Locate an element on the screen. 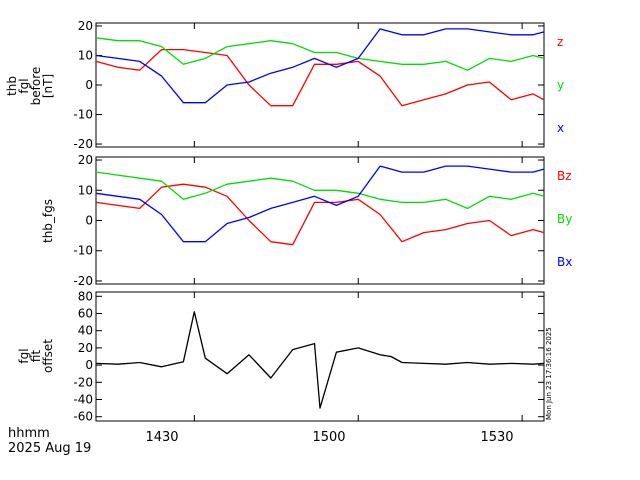  panel-1-series is located at coordinates (320, 67).